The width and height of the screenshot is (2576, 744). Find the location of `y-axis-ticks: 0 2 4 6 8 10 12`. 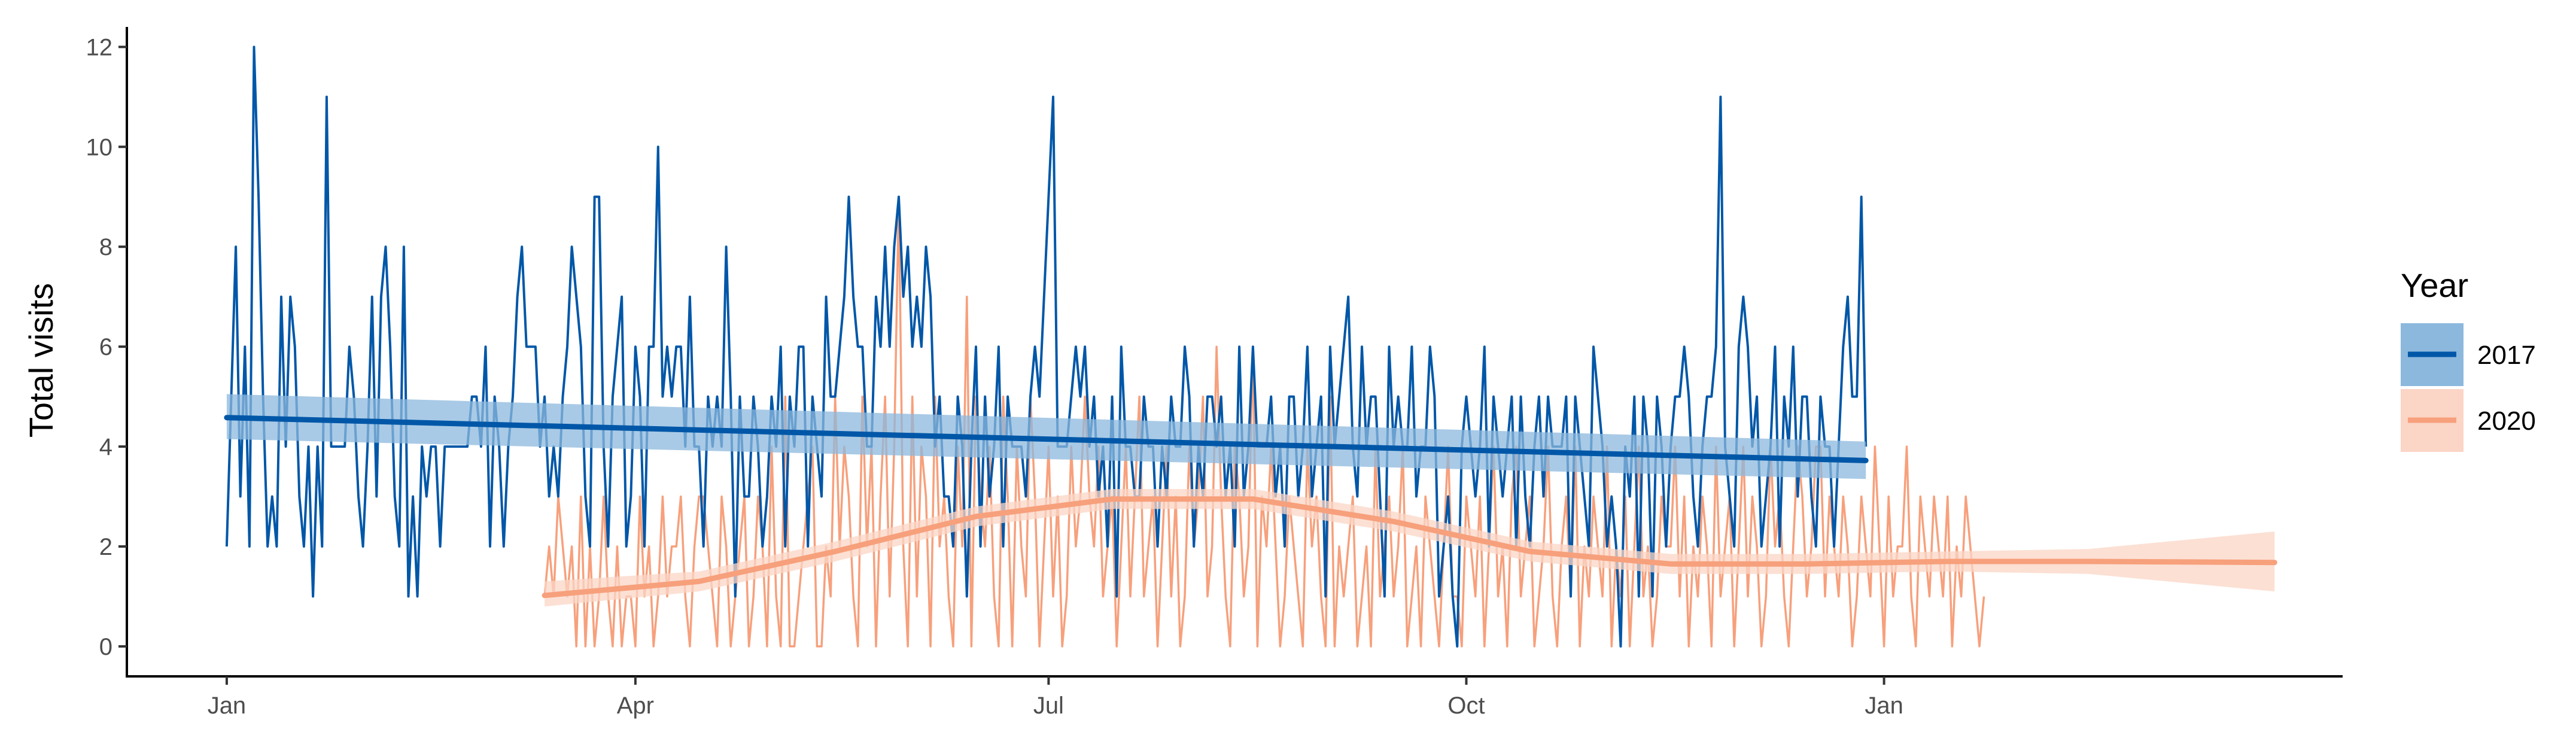

y-axis-ticks: 0 2 4 6 8 10 12 is located at coordinates (107, 347).